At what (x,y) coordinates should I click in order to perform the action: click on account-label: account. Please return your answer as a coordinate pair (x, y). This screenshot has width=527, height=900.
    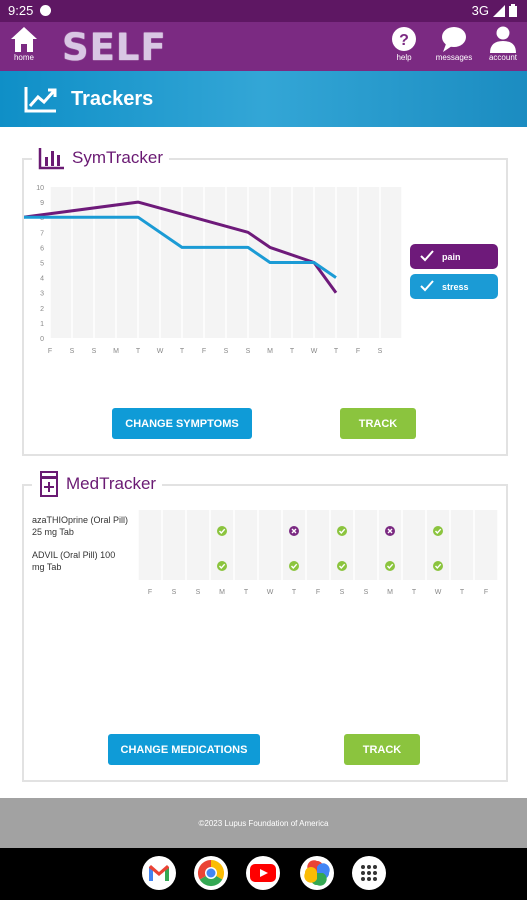
    Looking at the image, I should click on (503, 57).